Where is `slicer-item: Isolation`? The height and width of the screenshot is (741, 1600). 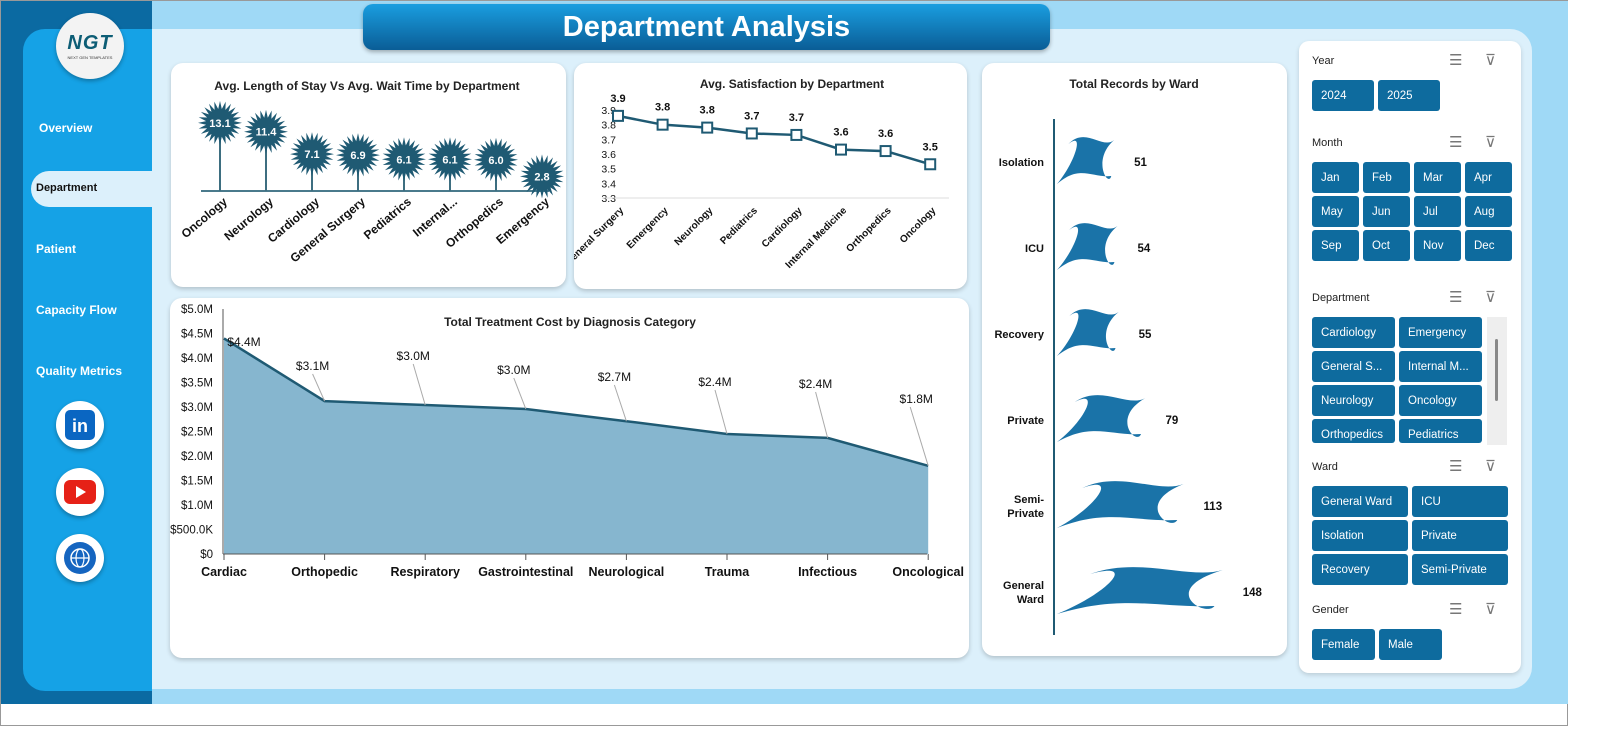
slicer-item: Isolation is located at coordinates (1360, 535).